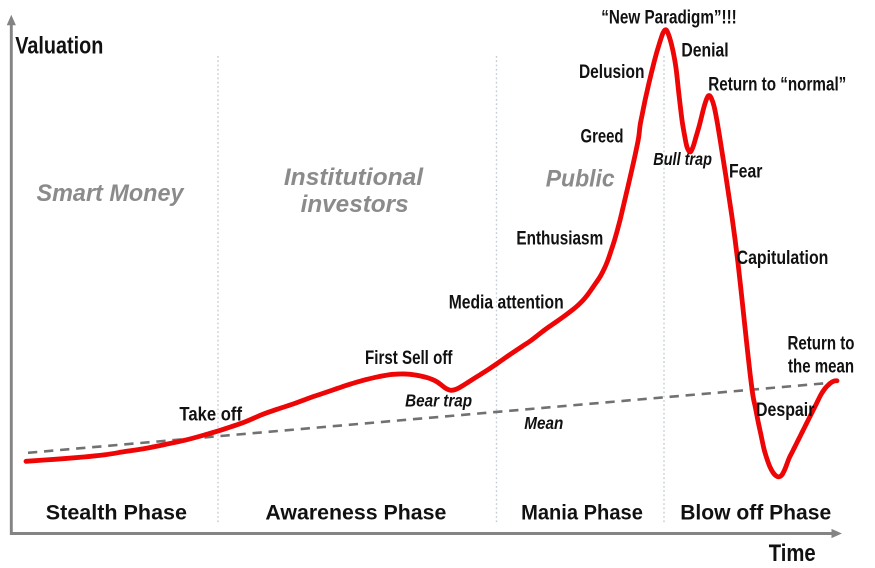 Image resolution: width=875 pixels, height=568 pixels. What do you see at coordinates (210, 414) in the screenshot?
I see `svg-text: Take off` at bounding box center [210, 414].